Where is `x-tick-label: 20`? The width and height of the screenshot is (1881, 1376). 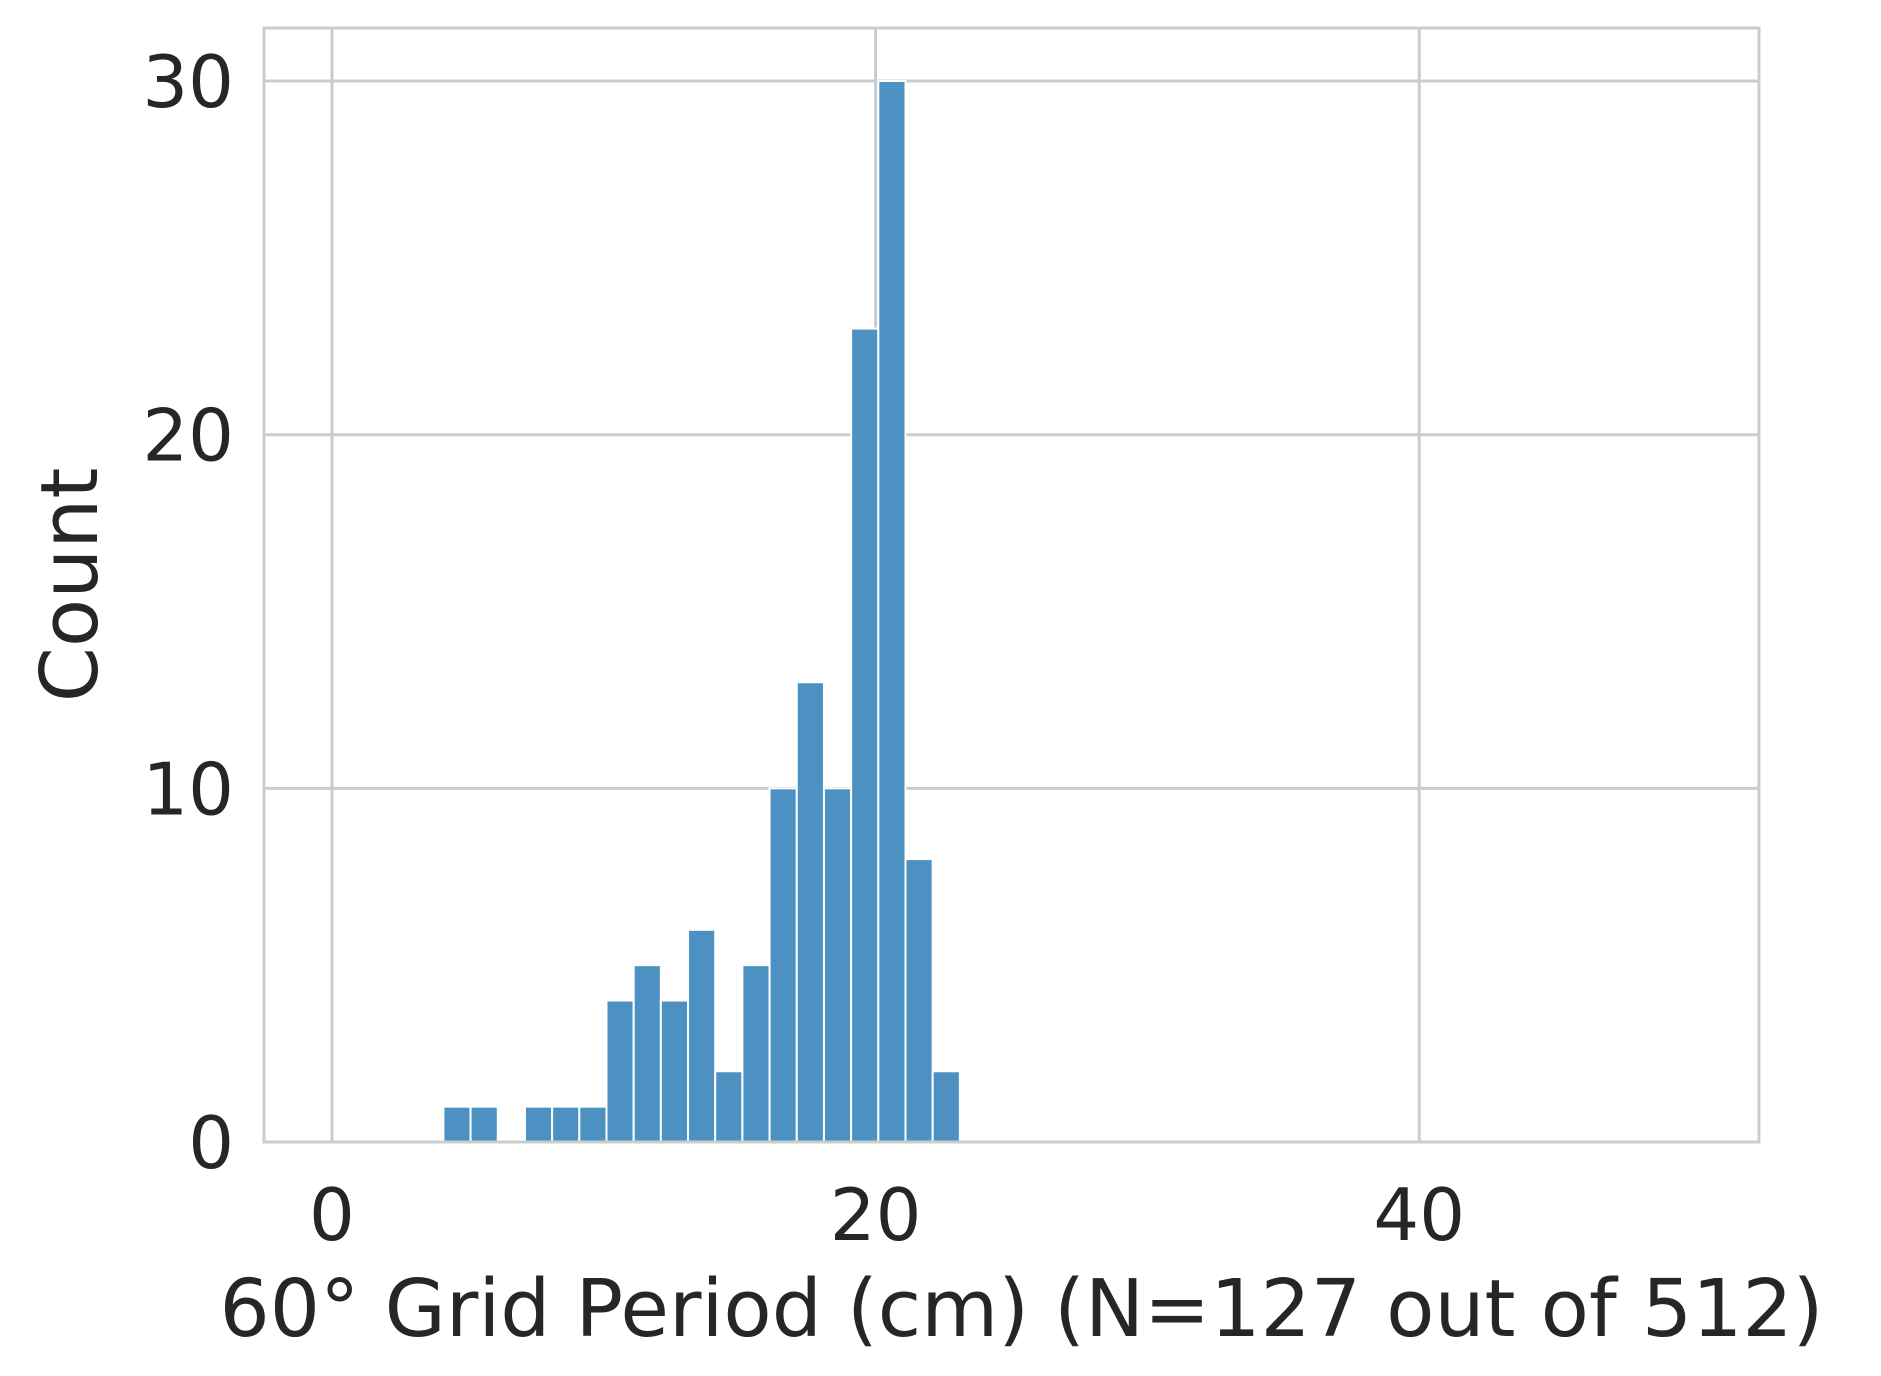
x-tick-label: 20 is located at coordinates (876, 1215).